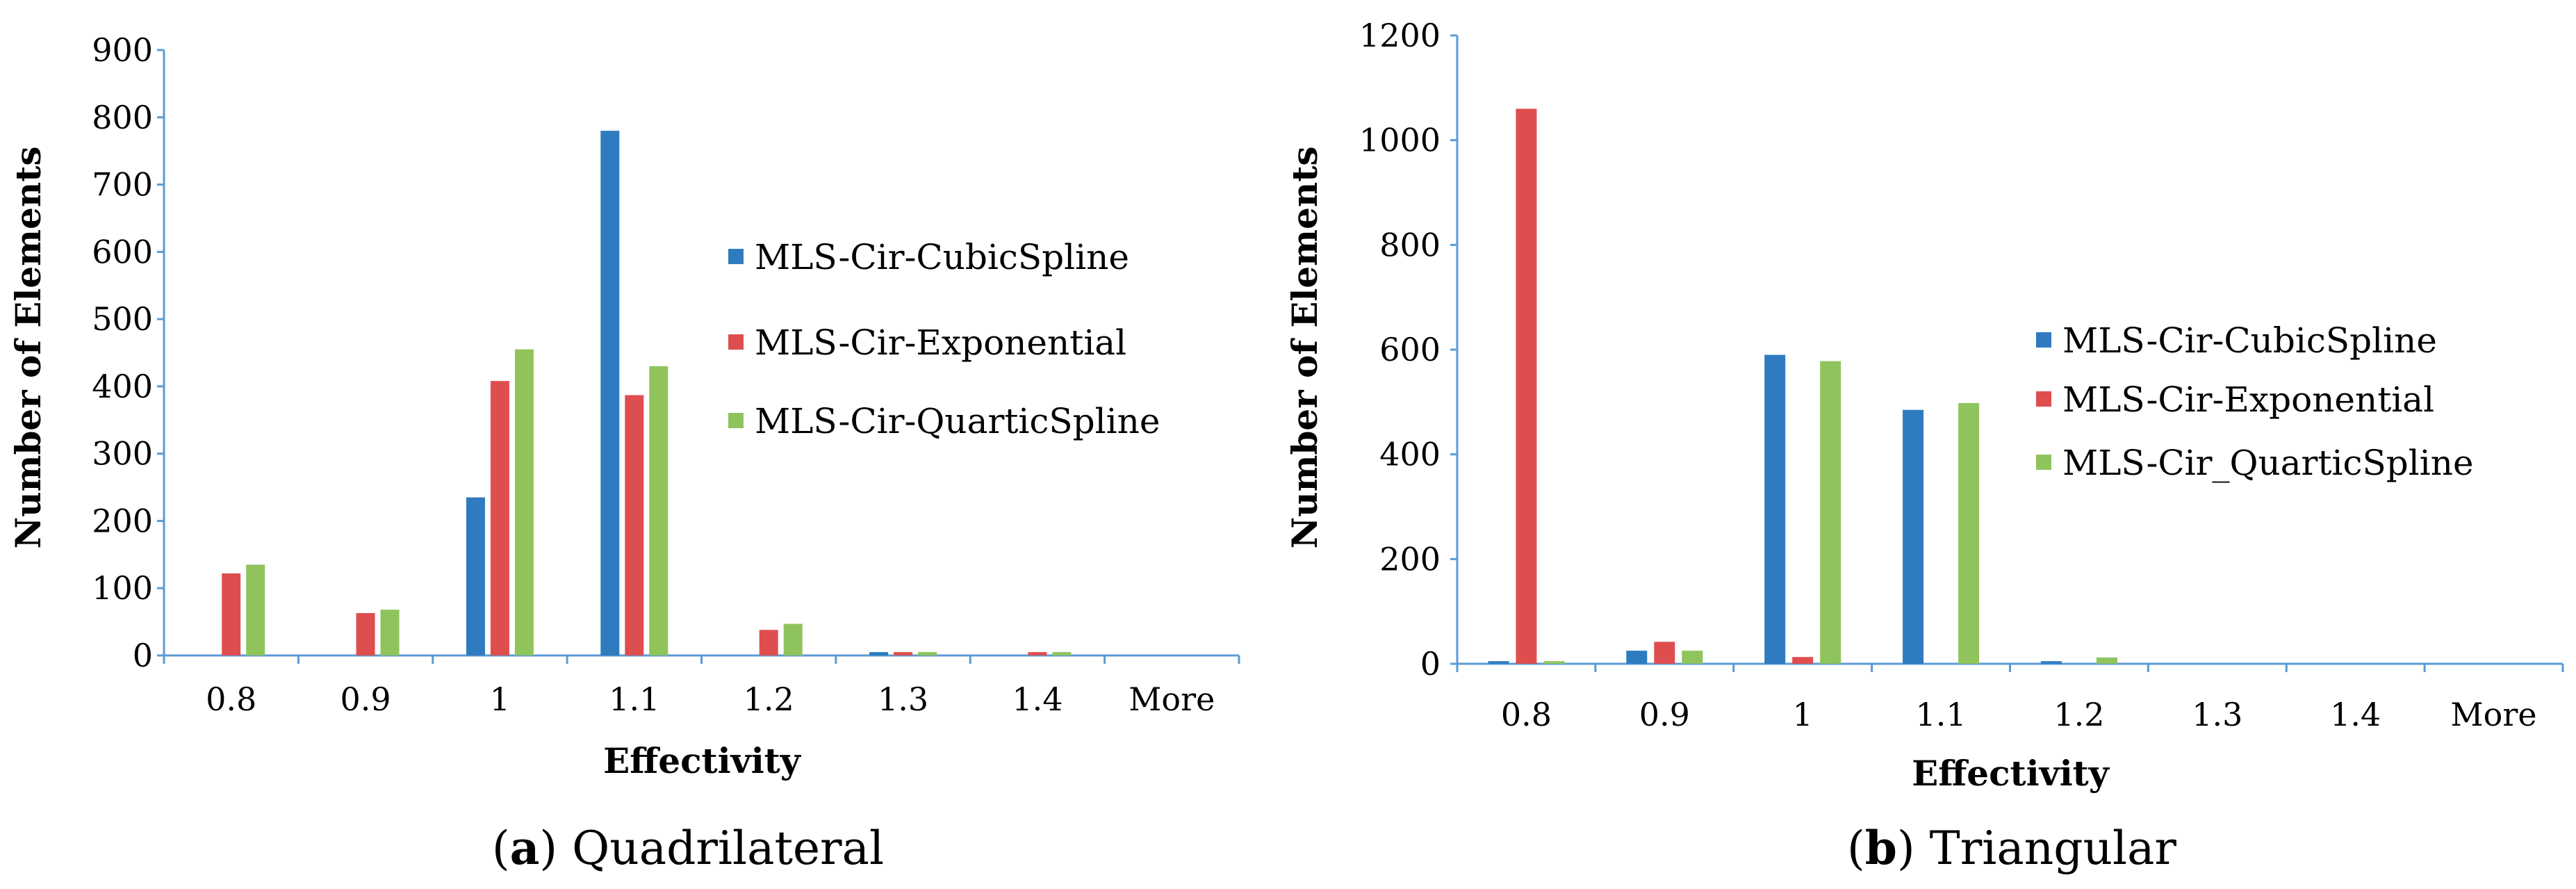  Describe the element at coordinates (122, 319) in the screenshot. I see `y-tick-label: 500` at that location.